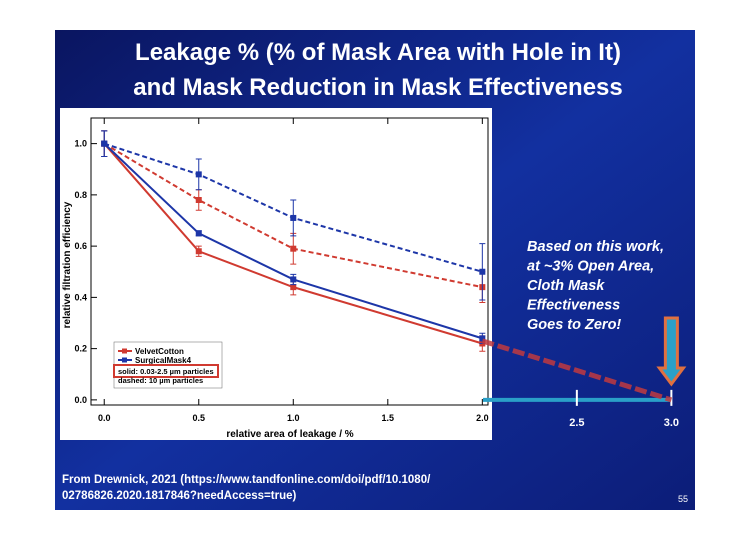  I want to click on y-axis-label: relative filtration efficiency, so click(67, 264).